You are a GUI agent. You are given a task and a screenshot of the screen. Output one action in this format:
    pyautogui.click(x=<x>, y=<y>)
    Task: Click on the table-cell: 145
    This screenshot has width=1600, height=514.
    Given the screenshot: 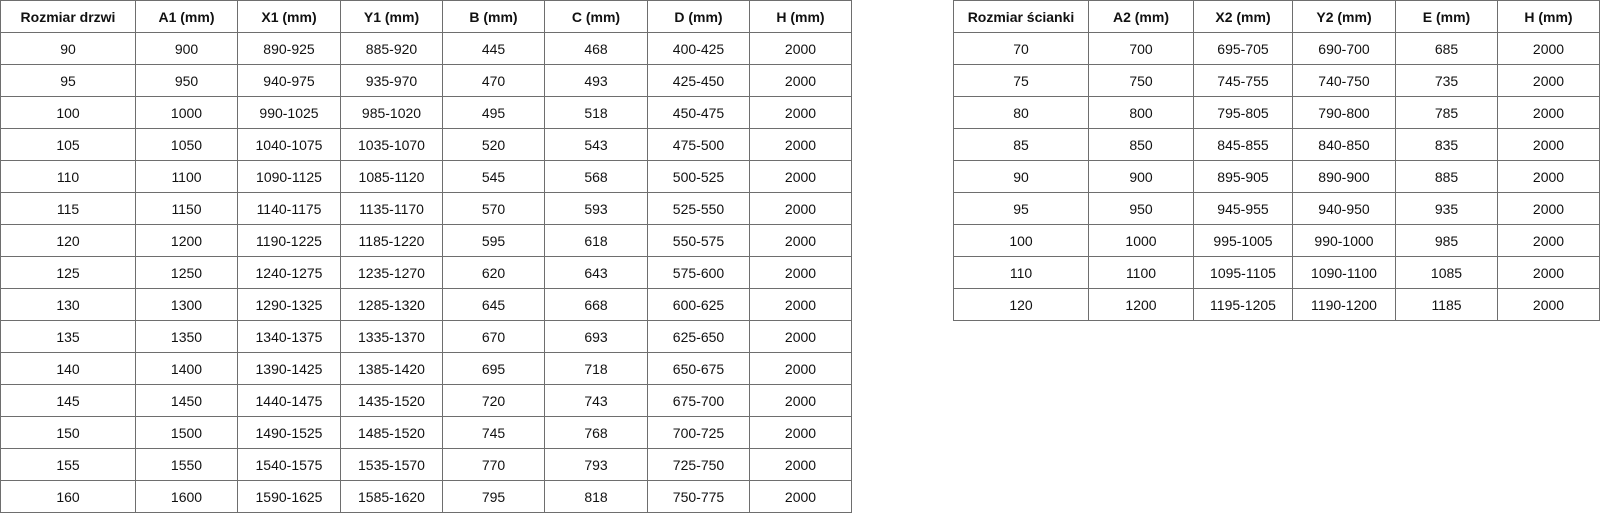 What is the action you would take?
    pyautogui.click(x=68, y=400)
    